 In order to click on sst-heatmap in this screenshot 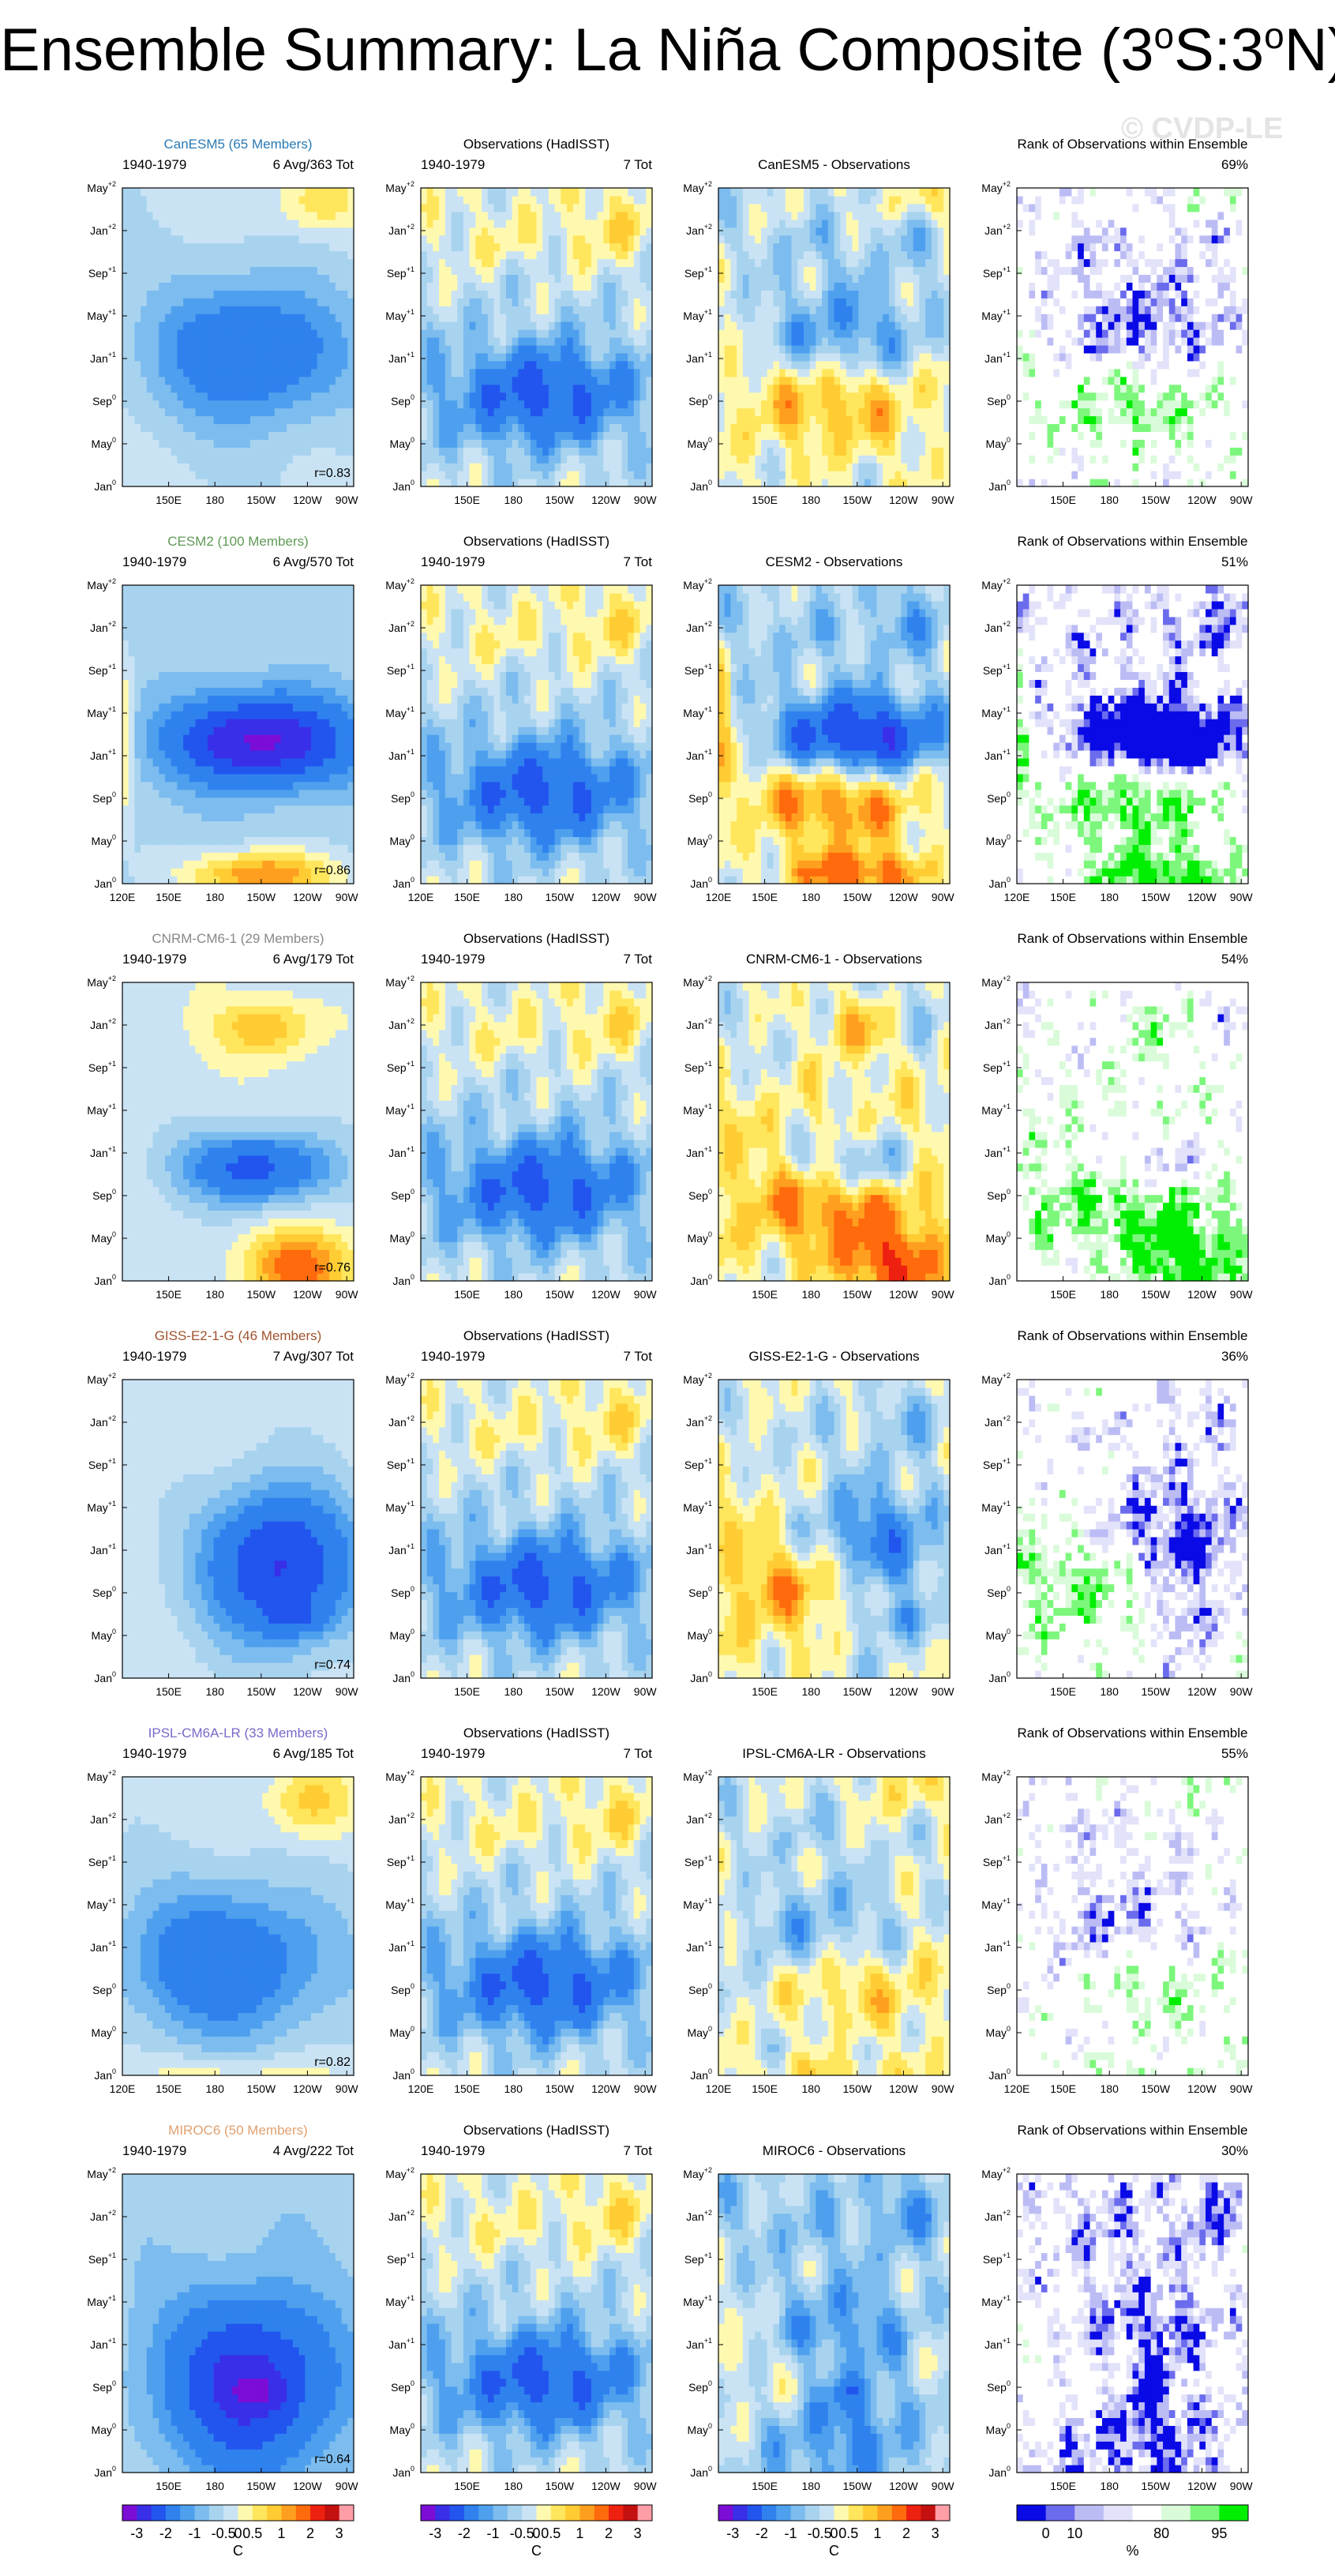, I will do `click(537, 337)`.